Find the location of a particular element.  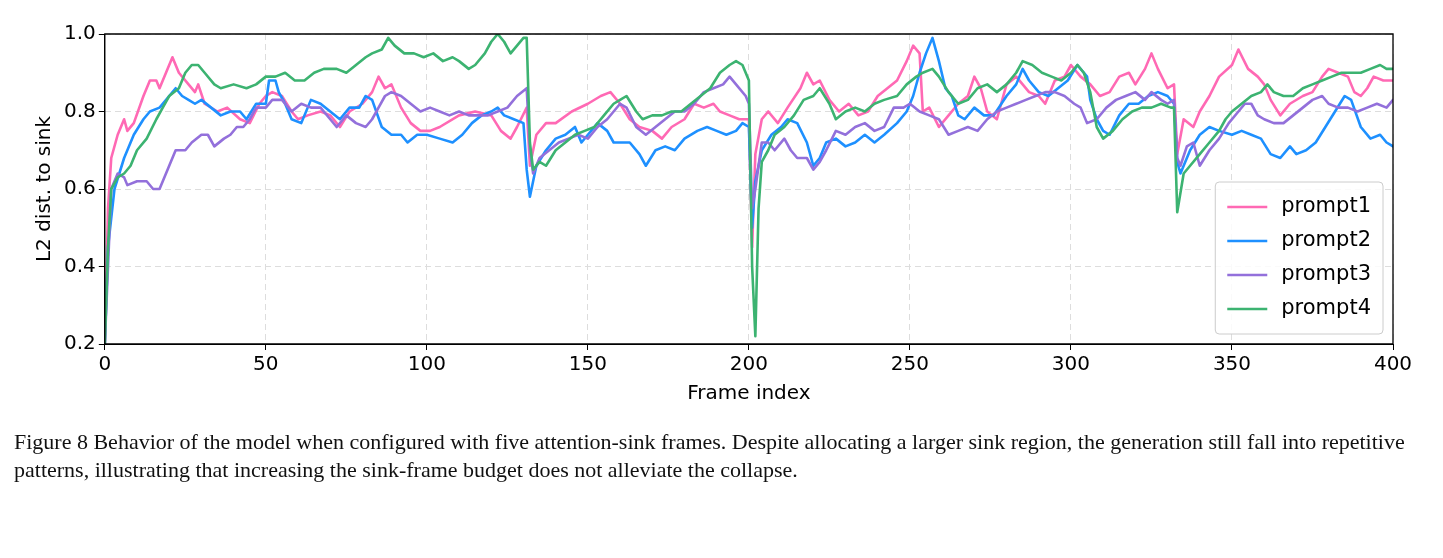

x-tick-label: 400 is located at coordinates (1393, 363).